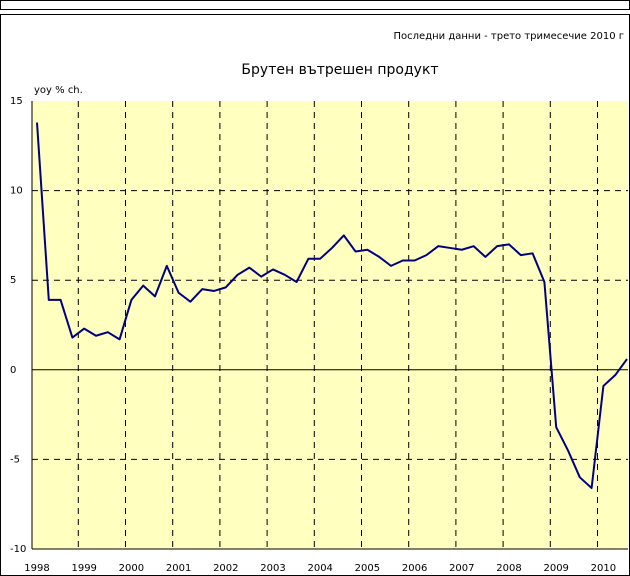  I want to click on top-frame, so click(315, 5).